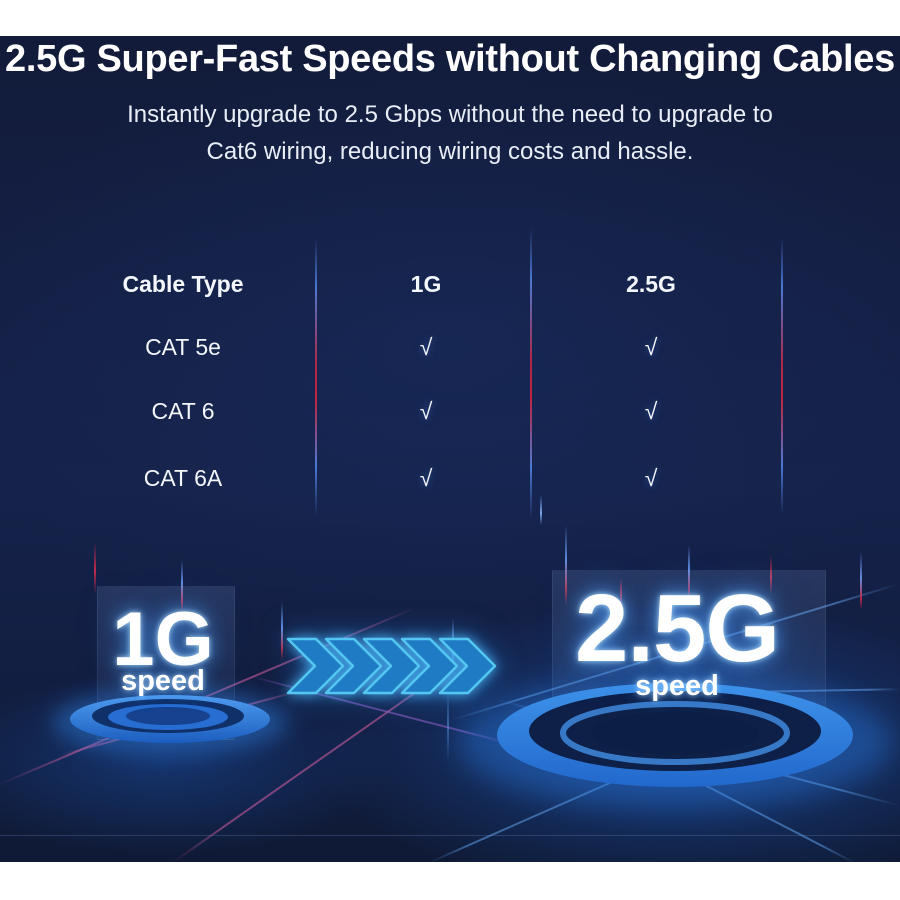  I want to click on column-header-1g: 1G, so click(426, 284).